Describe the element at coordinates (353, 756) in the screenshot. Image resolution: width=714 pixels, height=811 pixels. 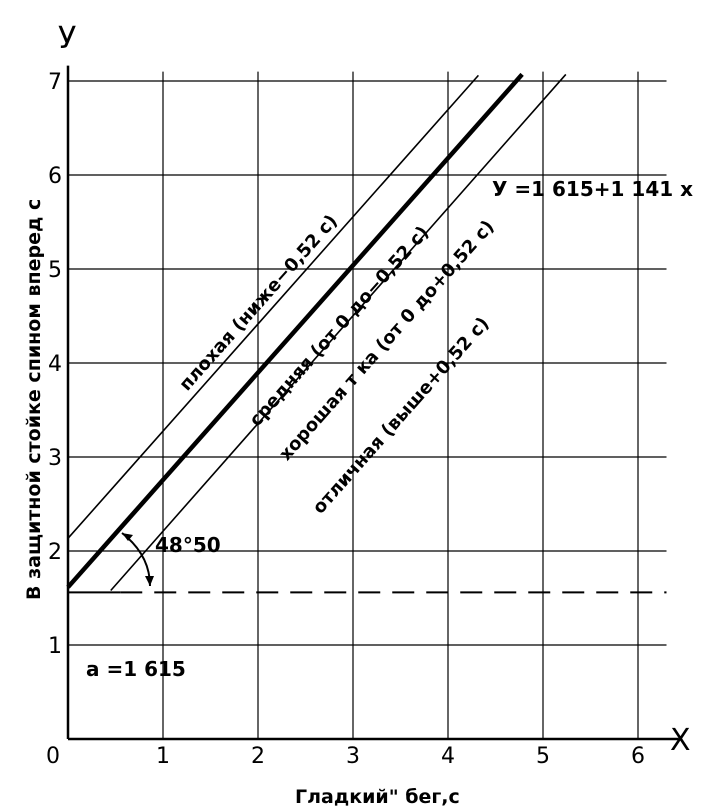
I see `x-tick-label: 3` at that location.